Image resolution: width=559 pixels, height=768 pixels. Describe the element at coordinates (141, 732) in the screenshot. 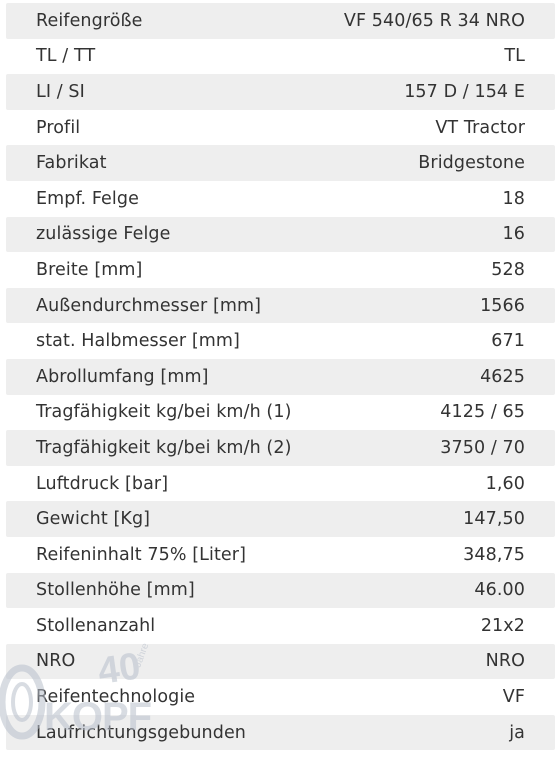

I see `spec-label: Laufrichtungsgebunden` at that location.